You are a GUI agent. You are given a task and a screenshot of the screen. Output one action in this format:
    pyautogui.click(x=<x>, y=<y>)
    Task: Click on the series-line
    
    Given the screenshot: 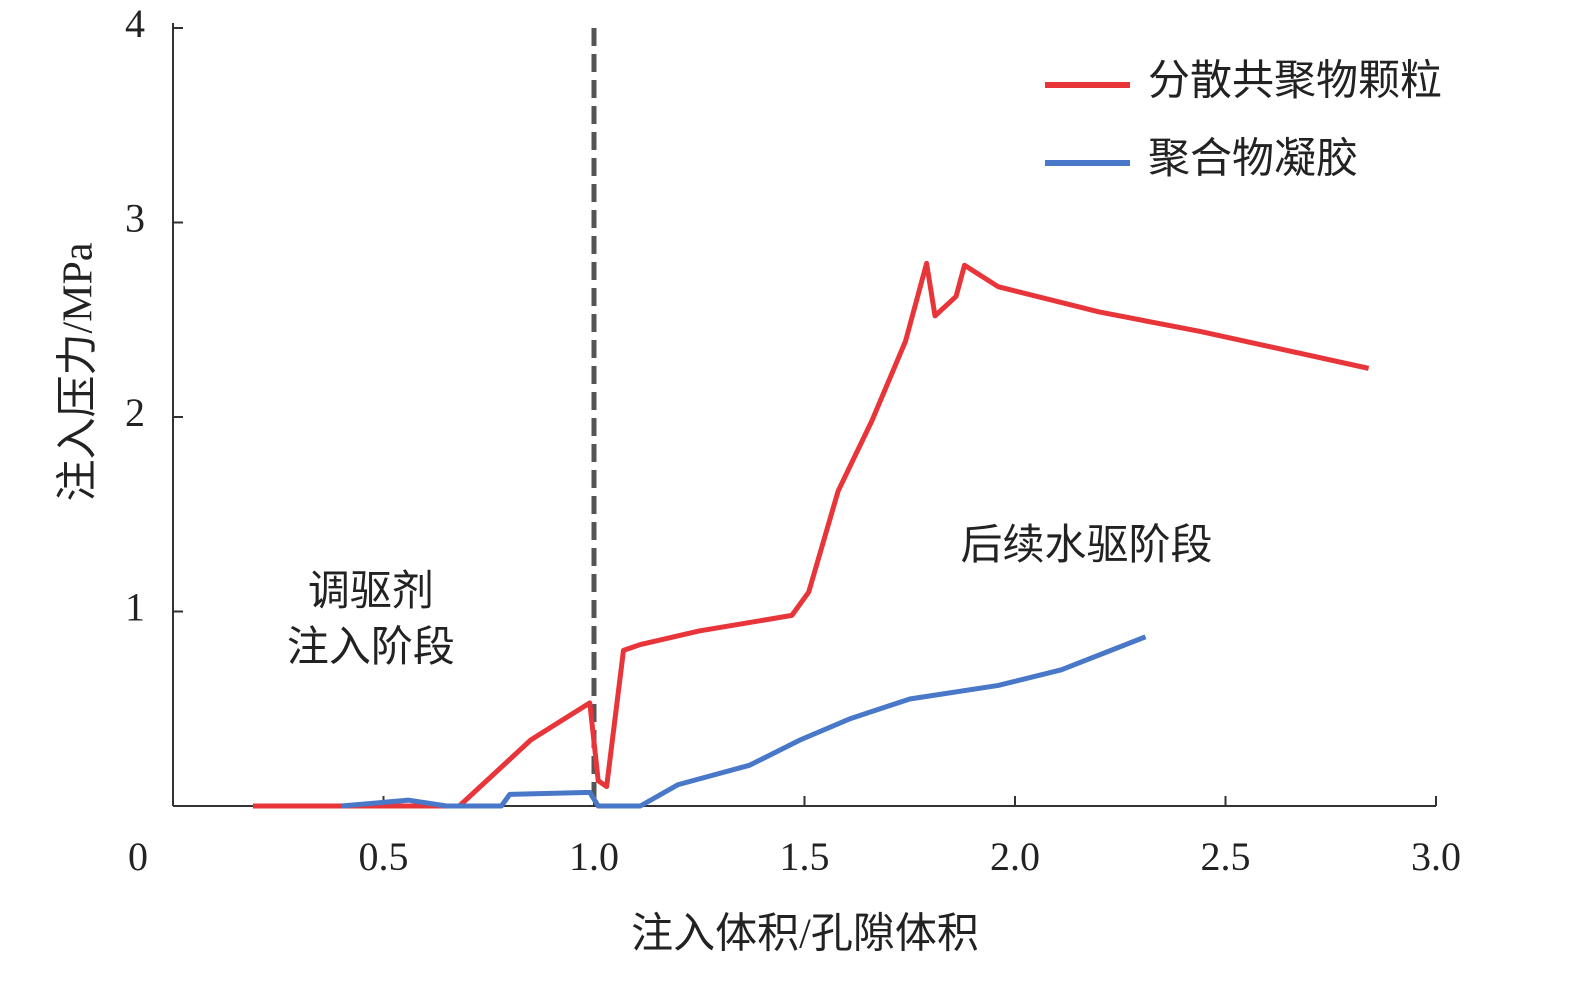 What is the action you would take?
    pyautogui.click(x=744, y=721)
    